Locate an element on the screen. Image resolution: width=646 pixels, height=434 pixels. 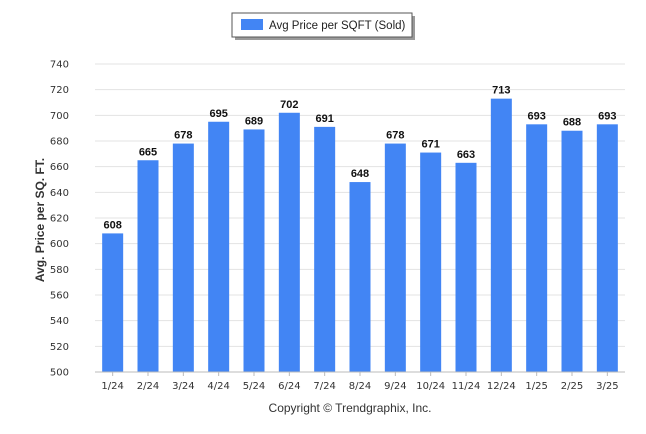
x-tick-label: 2/24 is located at coordinates (148, 386).